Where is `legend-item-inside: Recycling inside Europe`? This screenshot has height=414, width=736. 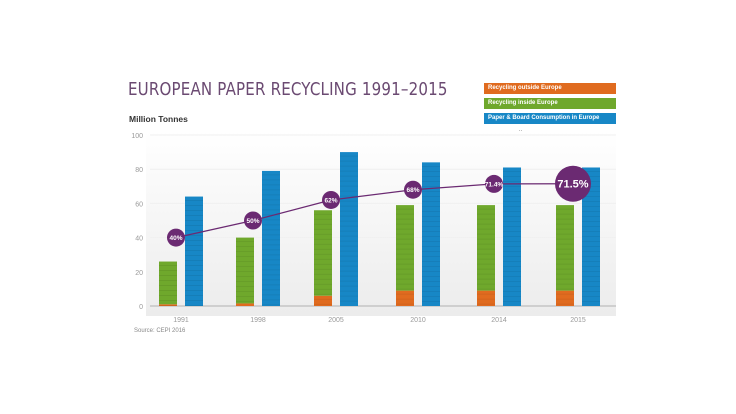 legend-item-inside: Recycling inside Europe is located at coordinates (550, 103).